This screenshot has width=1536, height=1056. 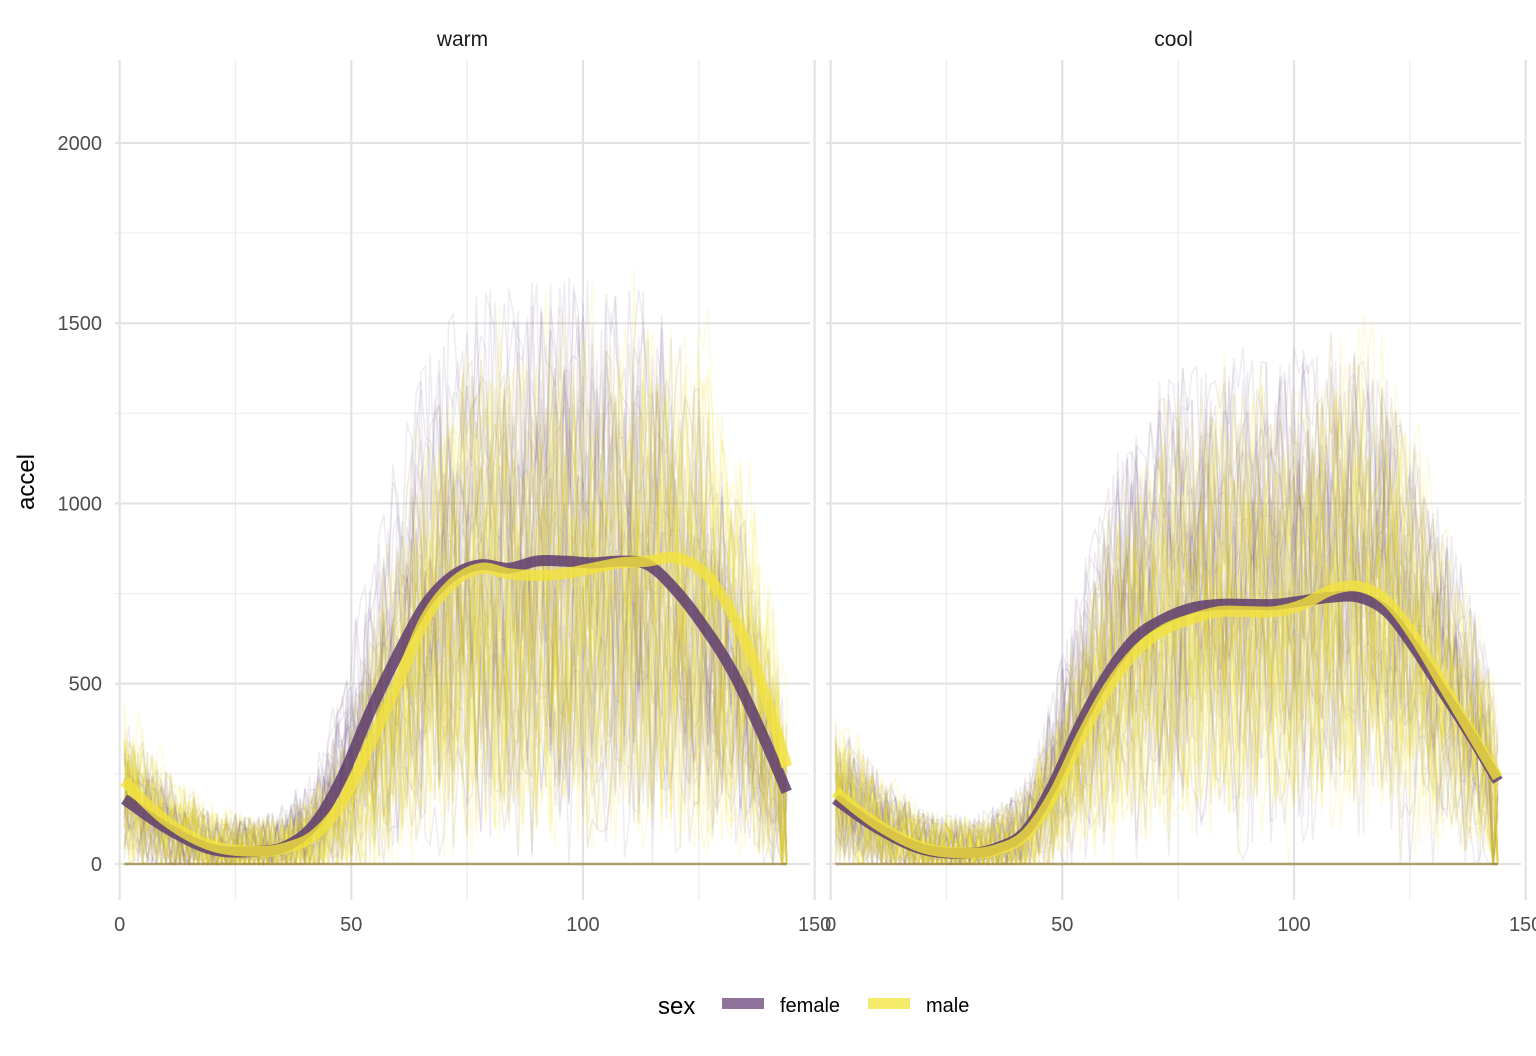 I want to click on legend-label-female: female, so click(x=810, y=1006).